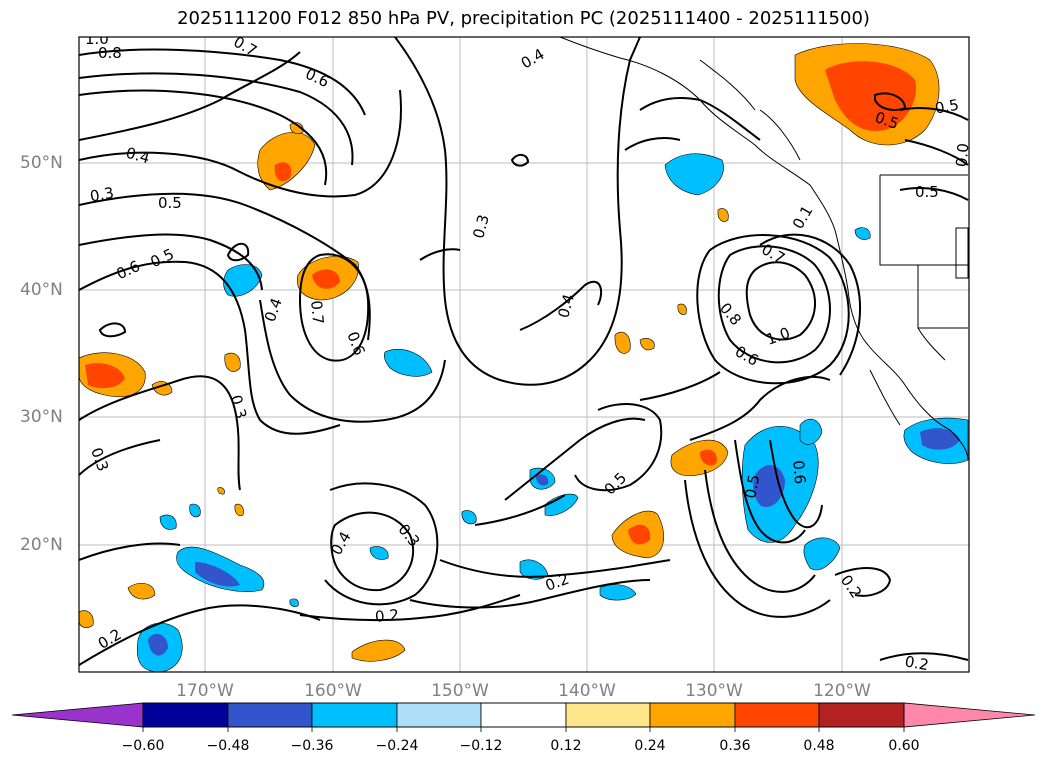 This screenshot has height=765, width=1047. Describe the element at coordinates (41, 417) in the screenshot. I see `lat-label-30n: 30°N` at that location.